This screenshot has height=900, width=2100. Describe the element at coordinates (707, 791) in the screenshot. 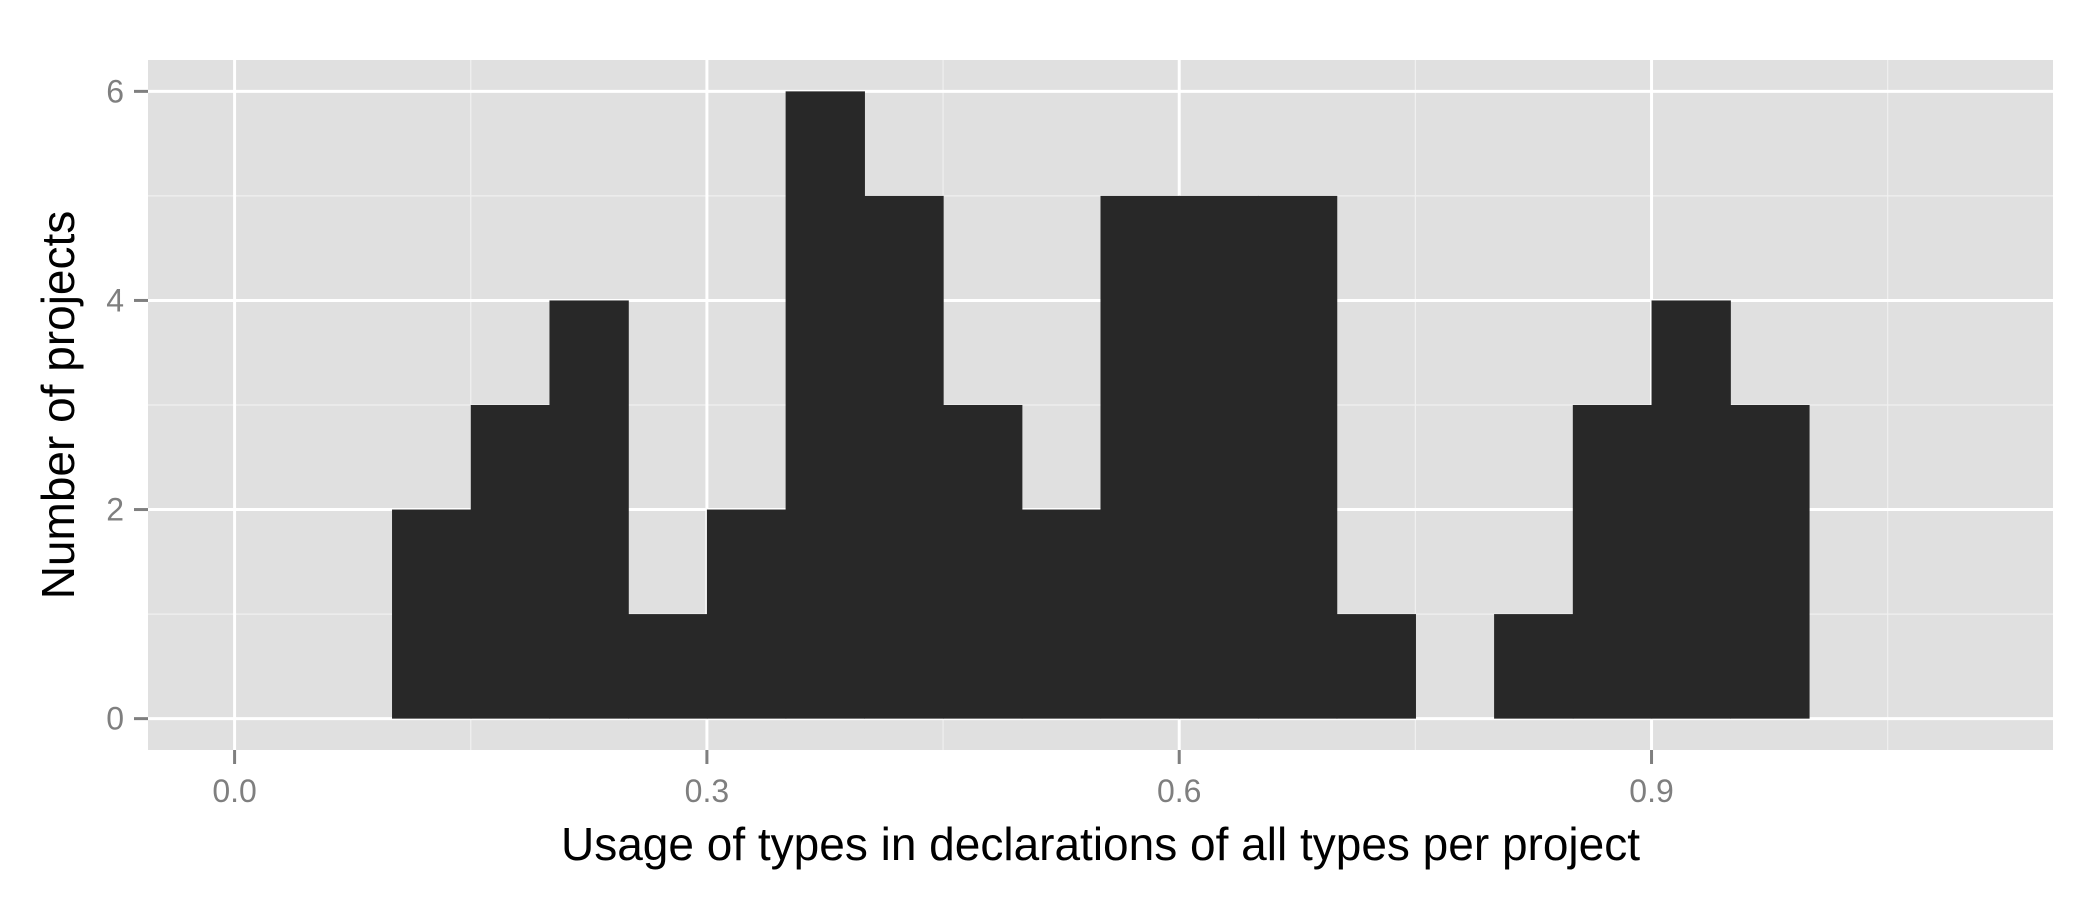

I see `x-tick-label: 0.3` at that location.